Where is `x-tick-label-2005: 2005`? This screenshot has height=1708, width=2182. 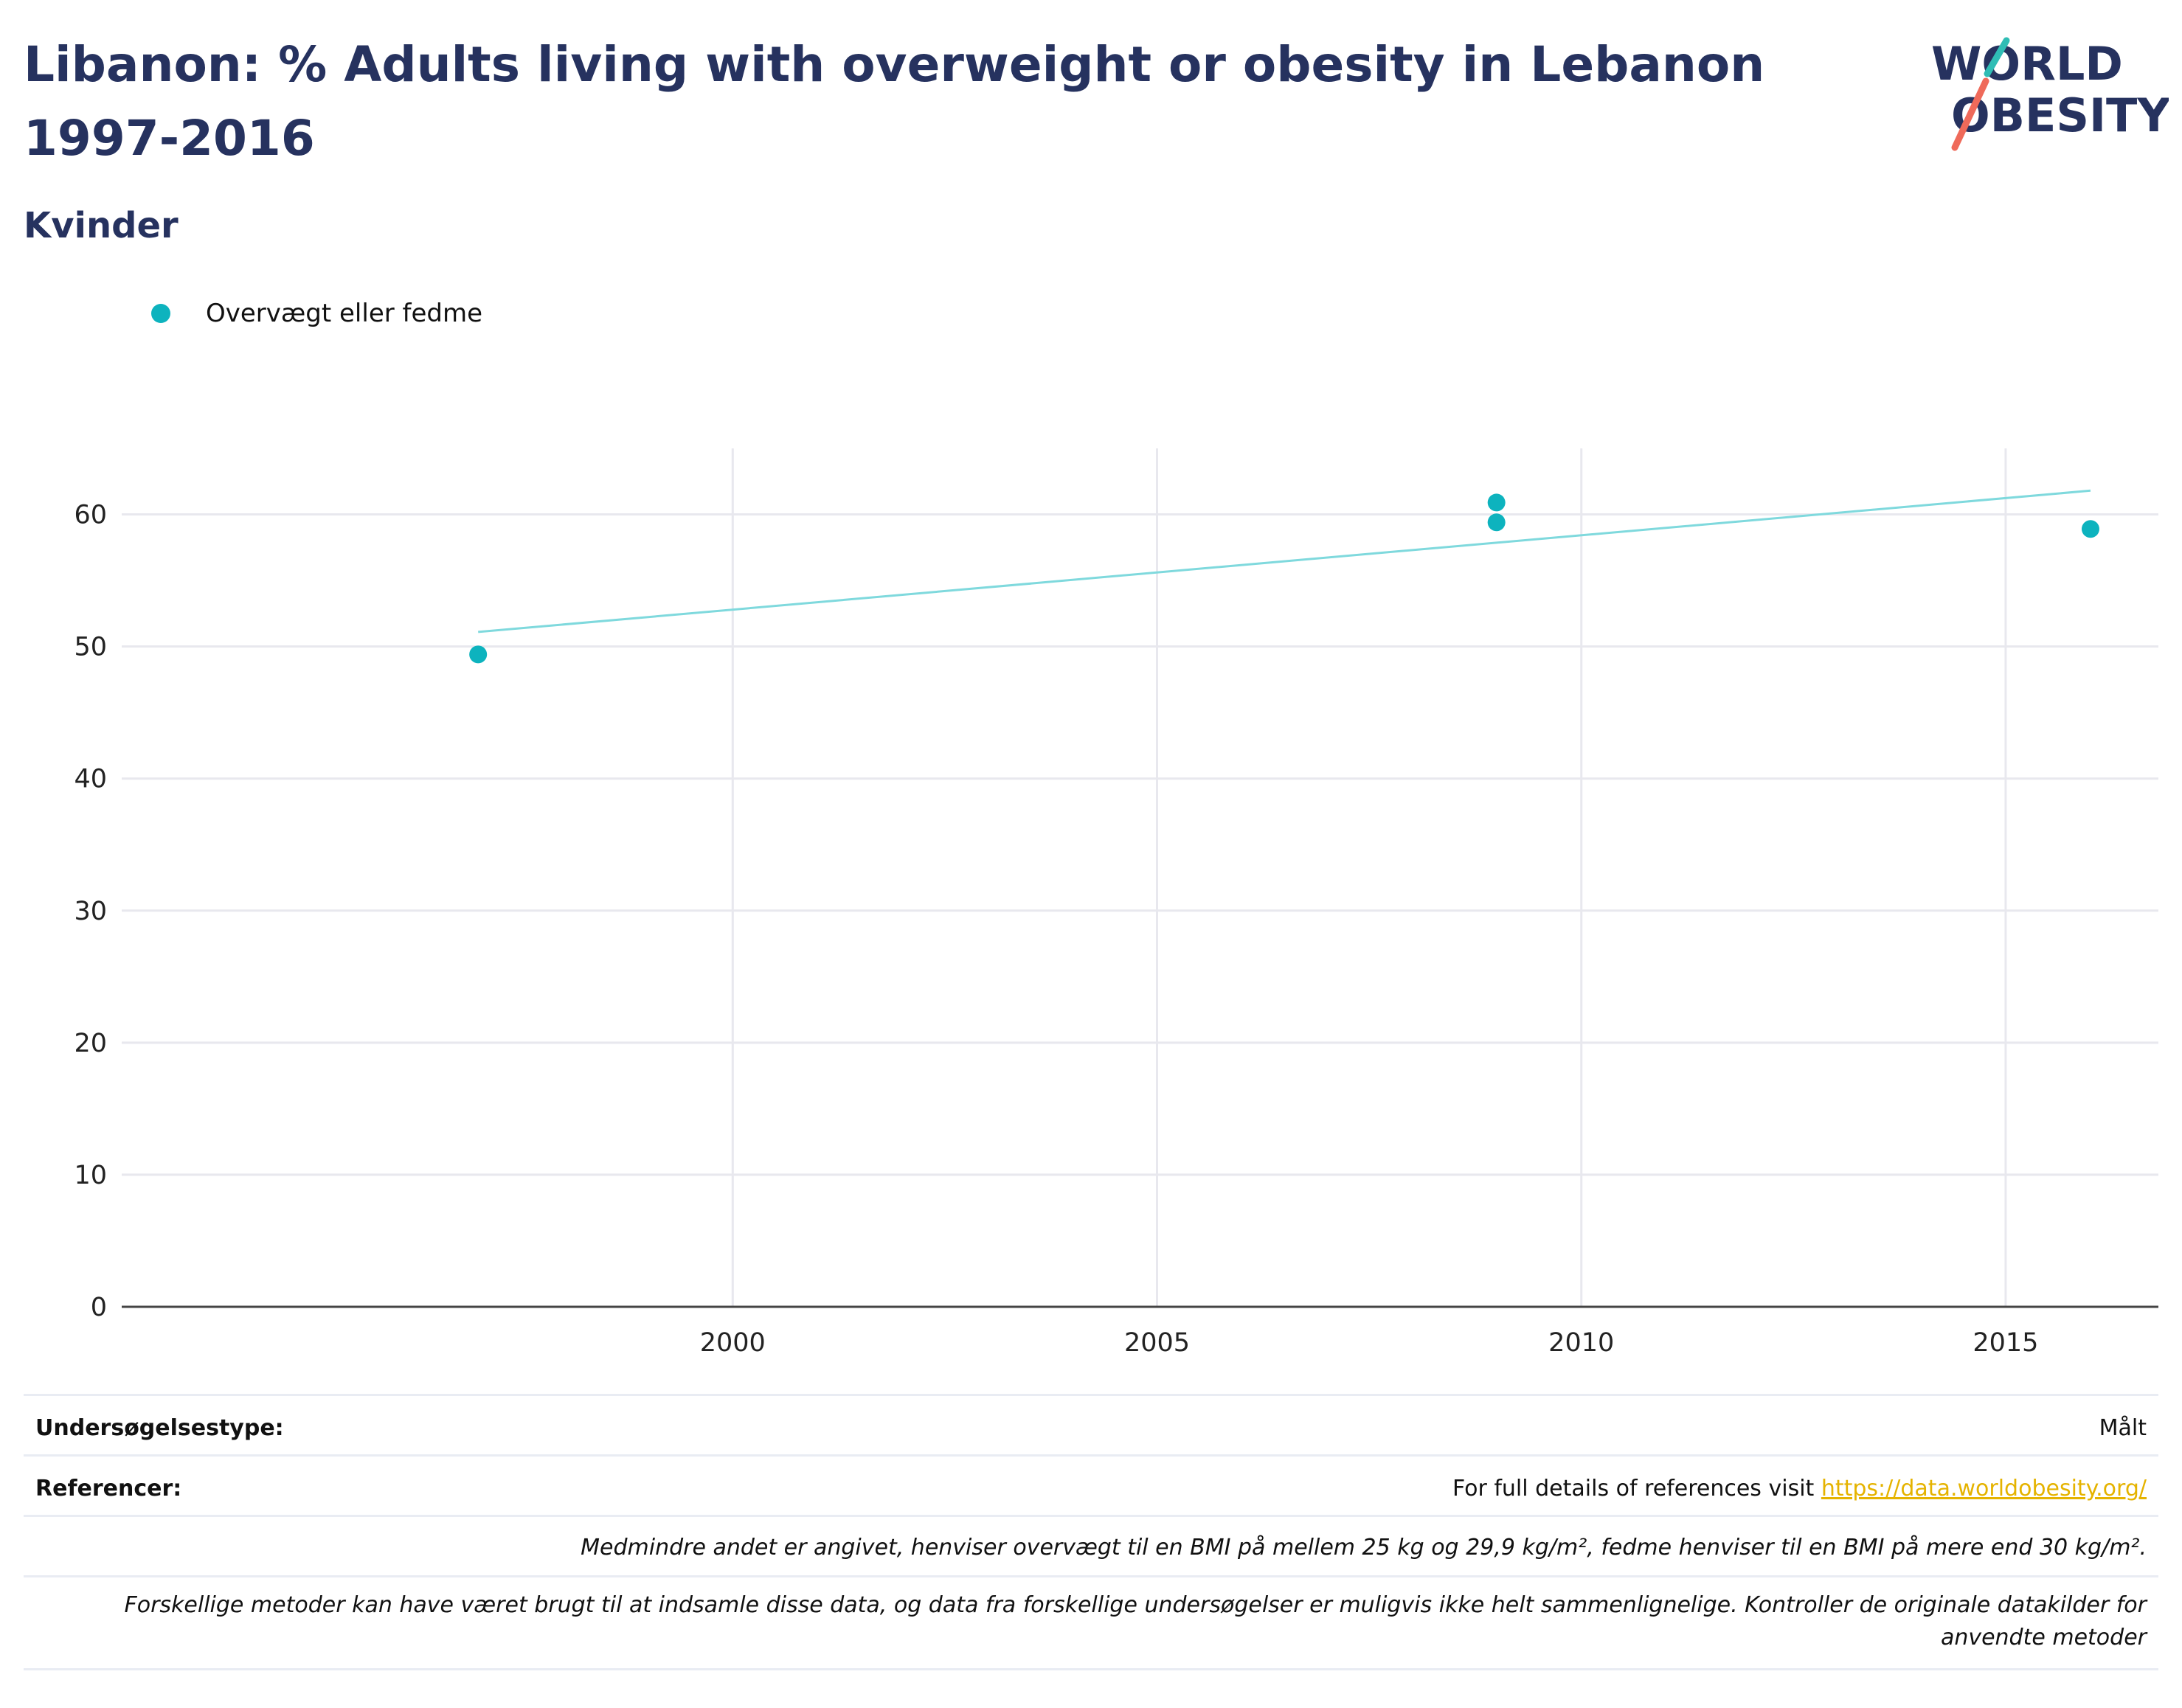
x-tick-label-2005: 2005 is located at coordinates (1157, 1343).